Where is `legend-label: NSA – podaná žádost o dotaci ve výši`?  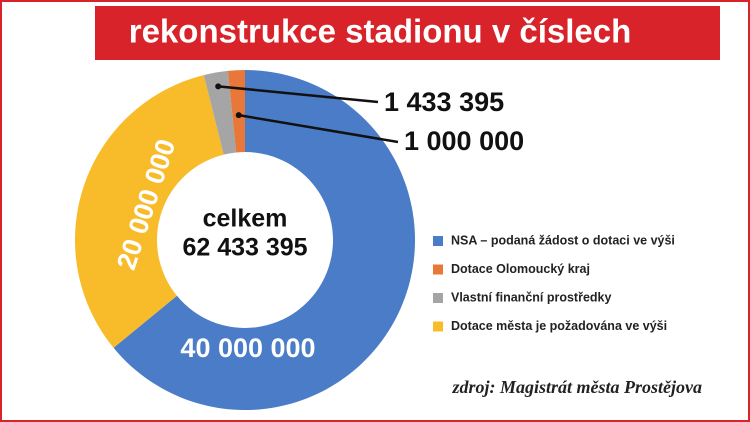
legend-label: NSA – podaná žádost o dotaci ve výši is located at coordinates (563, 240).